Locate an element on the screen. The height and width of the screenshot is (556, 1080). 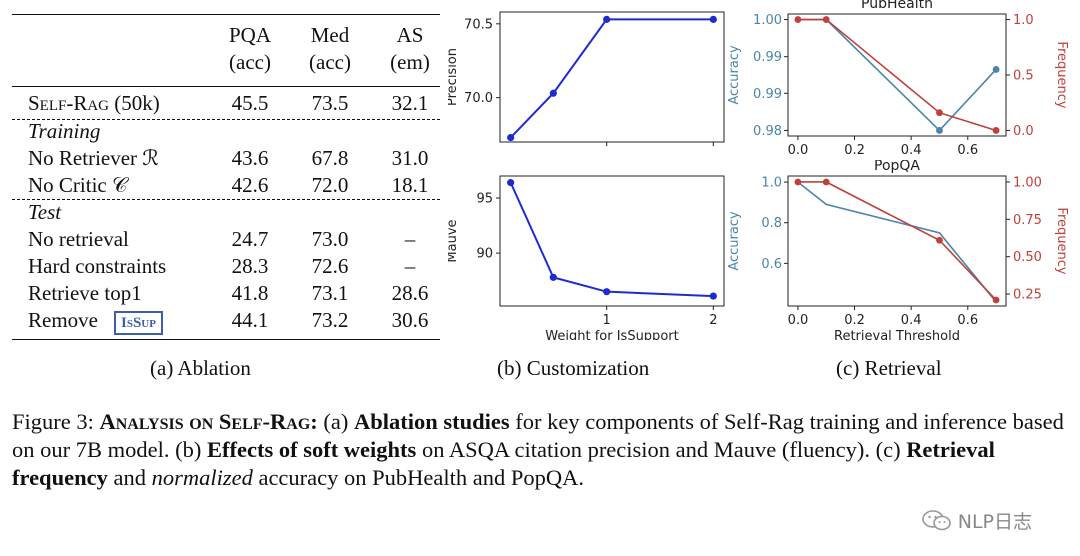
mauve-chart: 90 95 1 2 Mauve Weight for IsSupport is located at coordinates (586, 257).